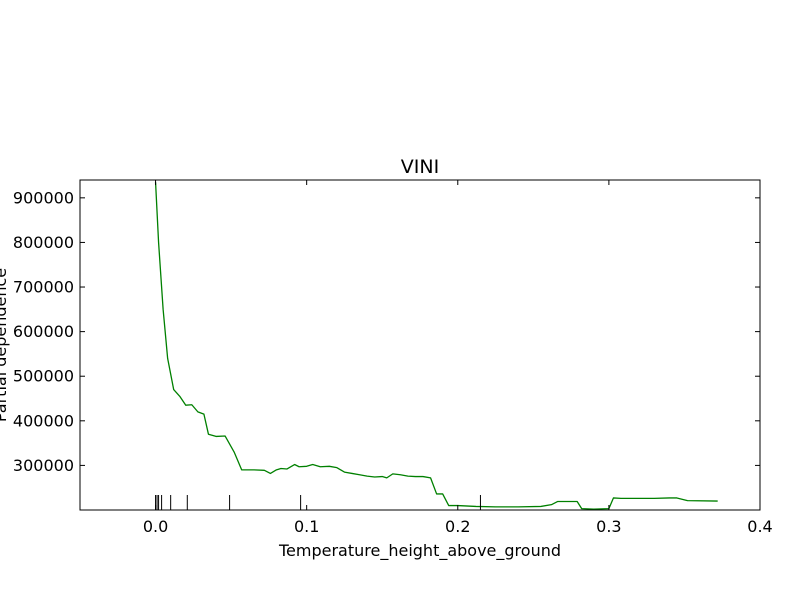 This screenshot has height=600, width=800. Describe the element at coordinates (5, 345) in the screenshot. I see `y-axis-label: Partial dependence` at that location.